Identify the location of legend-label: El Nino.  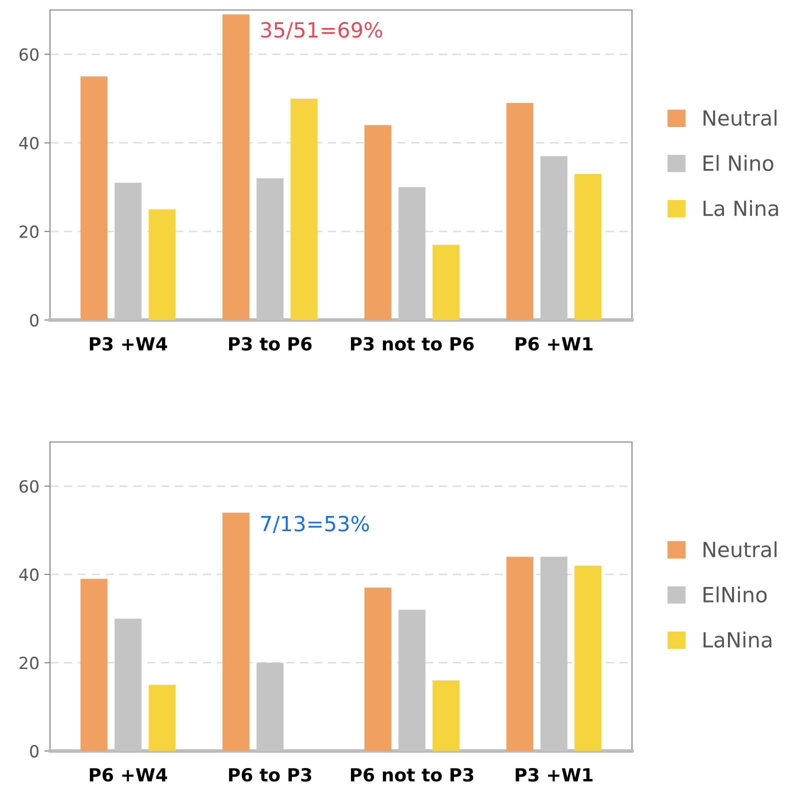
(739, 163).